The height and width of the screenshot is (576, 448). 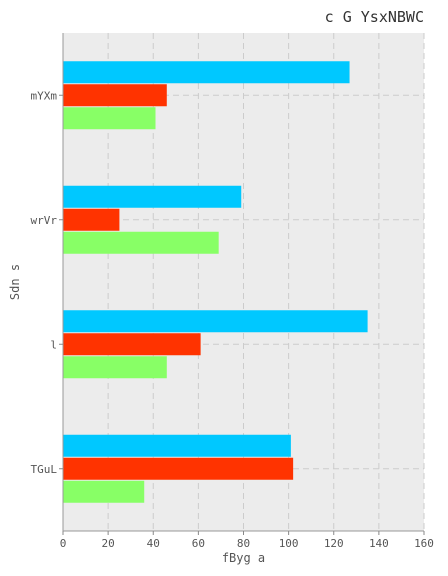 What do you see at coordinates (424, 543) in the screenshot?
I see `x-tick-label: 160` at bounding box center [424, 543].